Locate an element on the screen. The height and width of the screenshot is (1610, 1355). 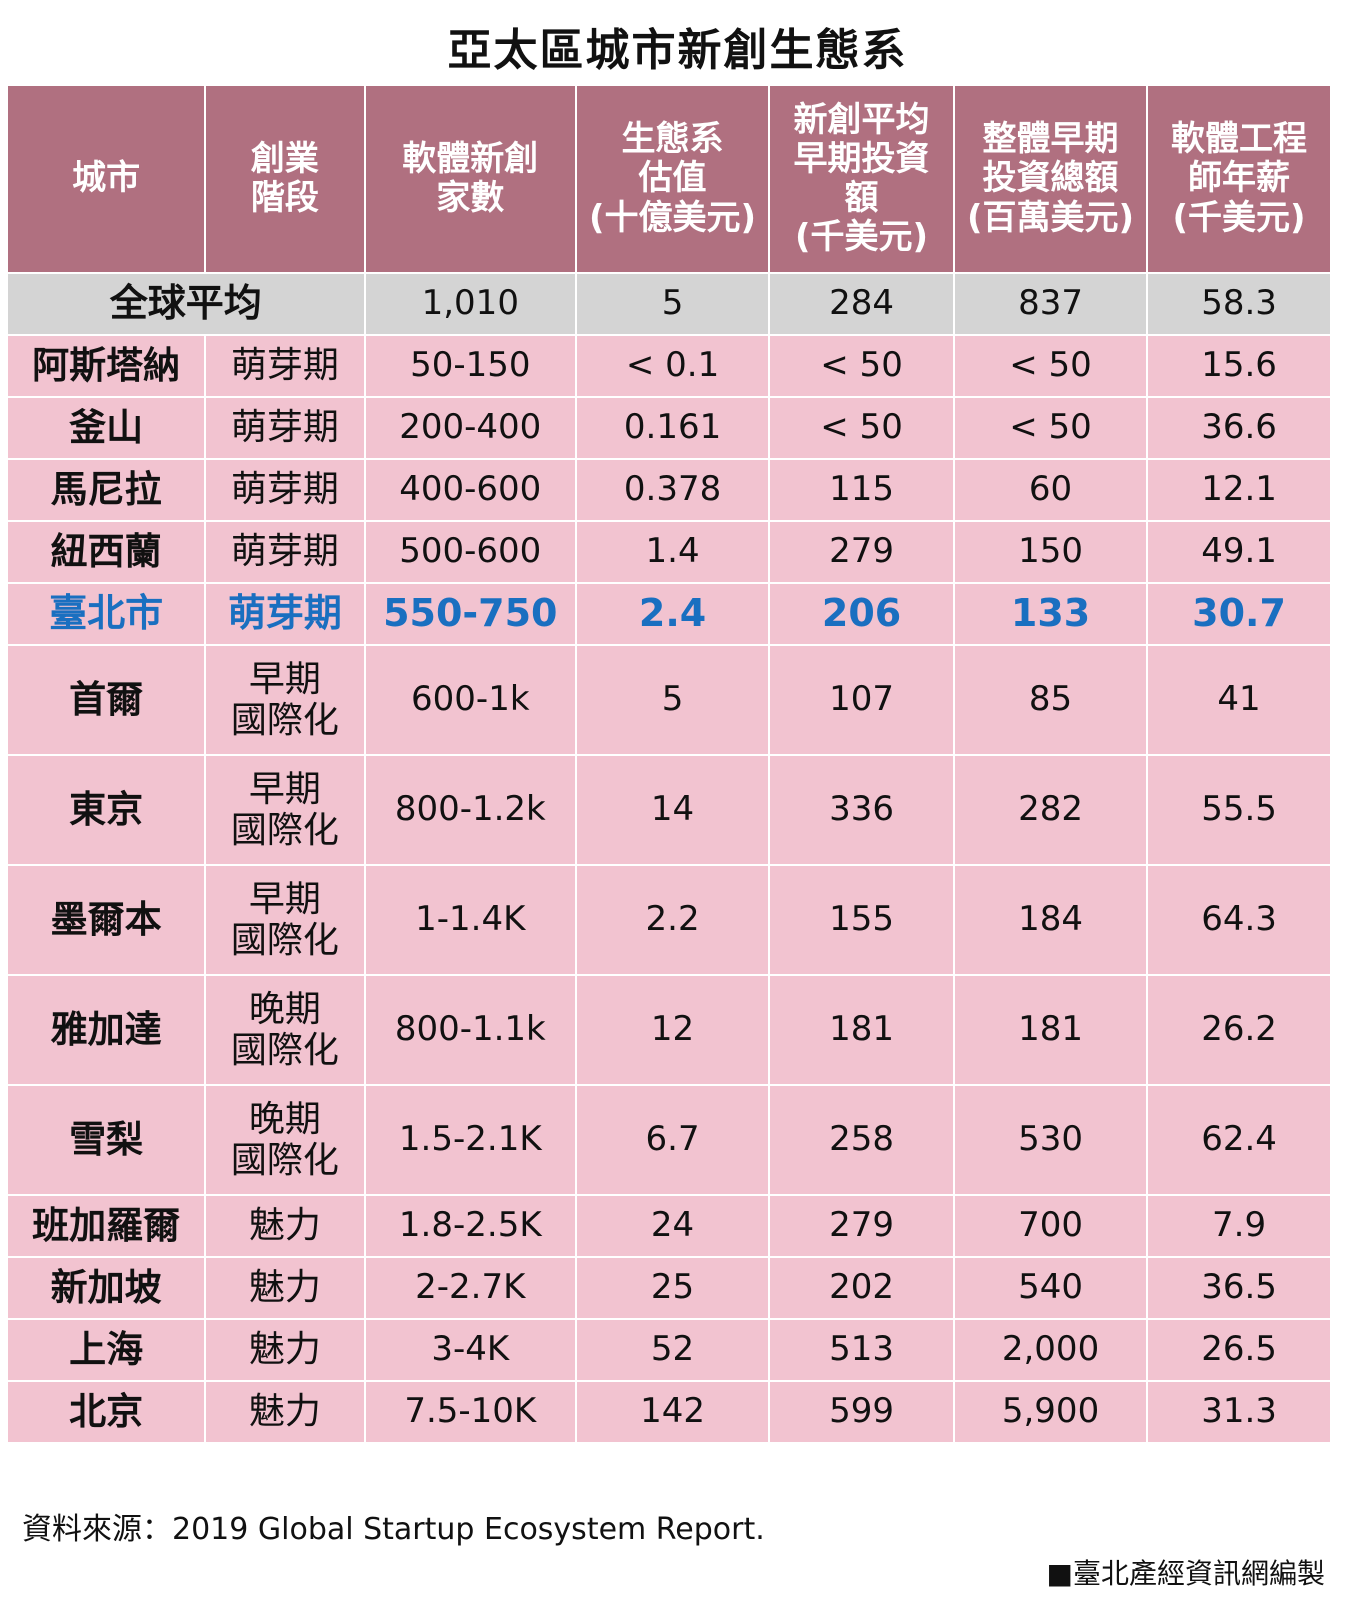
header-stage: 創業 階段 is located at coordinates (285, 179).